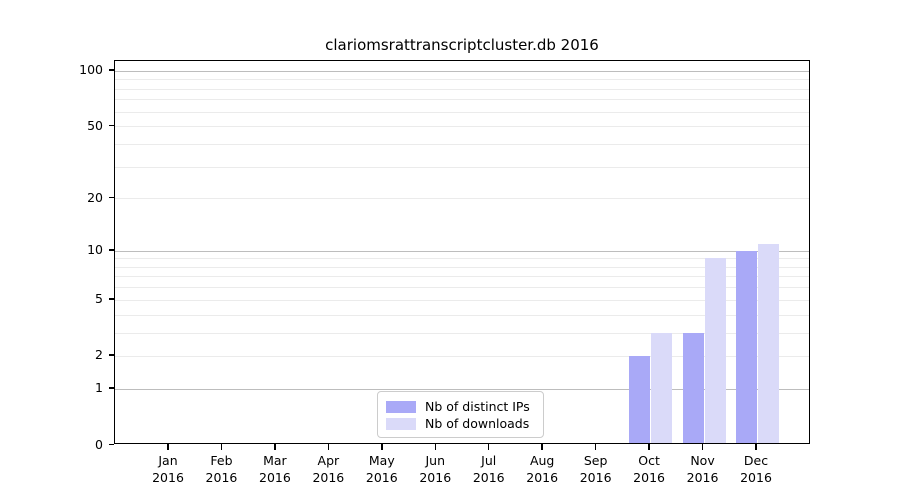 This screenshot has height=500, width=900. Describe the element at coordinates (702, 447) in the screenshot. I see `x-tick-mark-nov` at that location.